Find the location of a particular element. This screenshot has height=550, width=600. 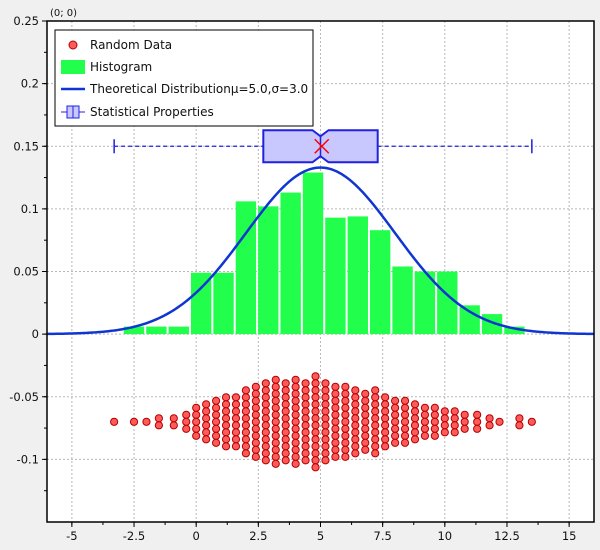

legend-label: Random Data is located at coordinates (131, 45).